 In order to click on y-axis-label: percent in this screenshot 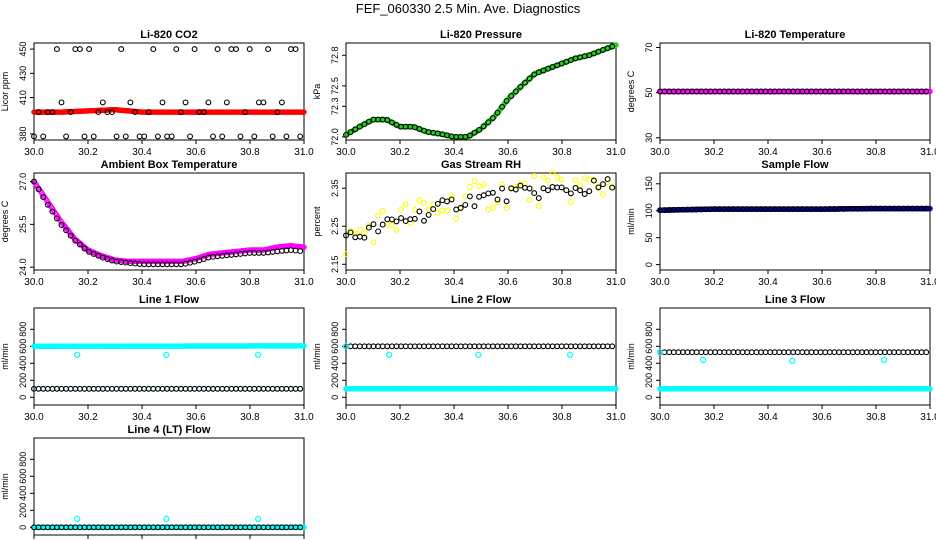, I will do `click(317, 221)`.